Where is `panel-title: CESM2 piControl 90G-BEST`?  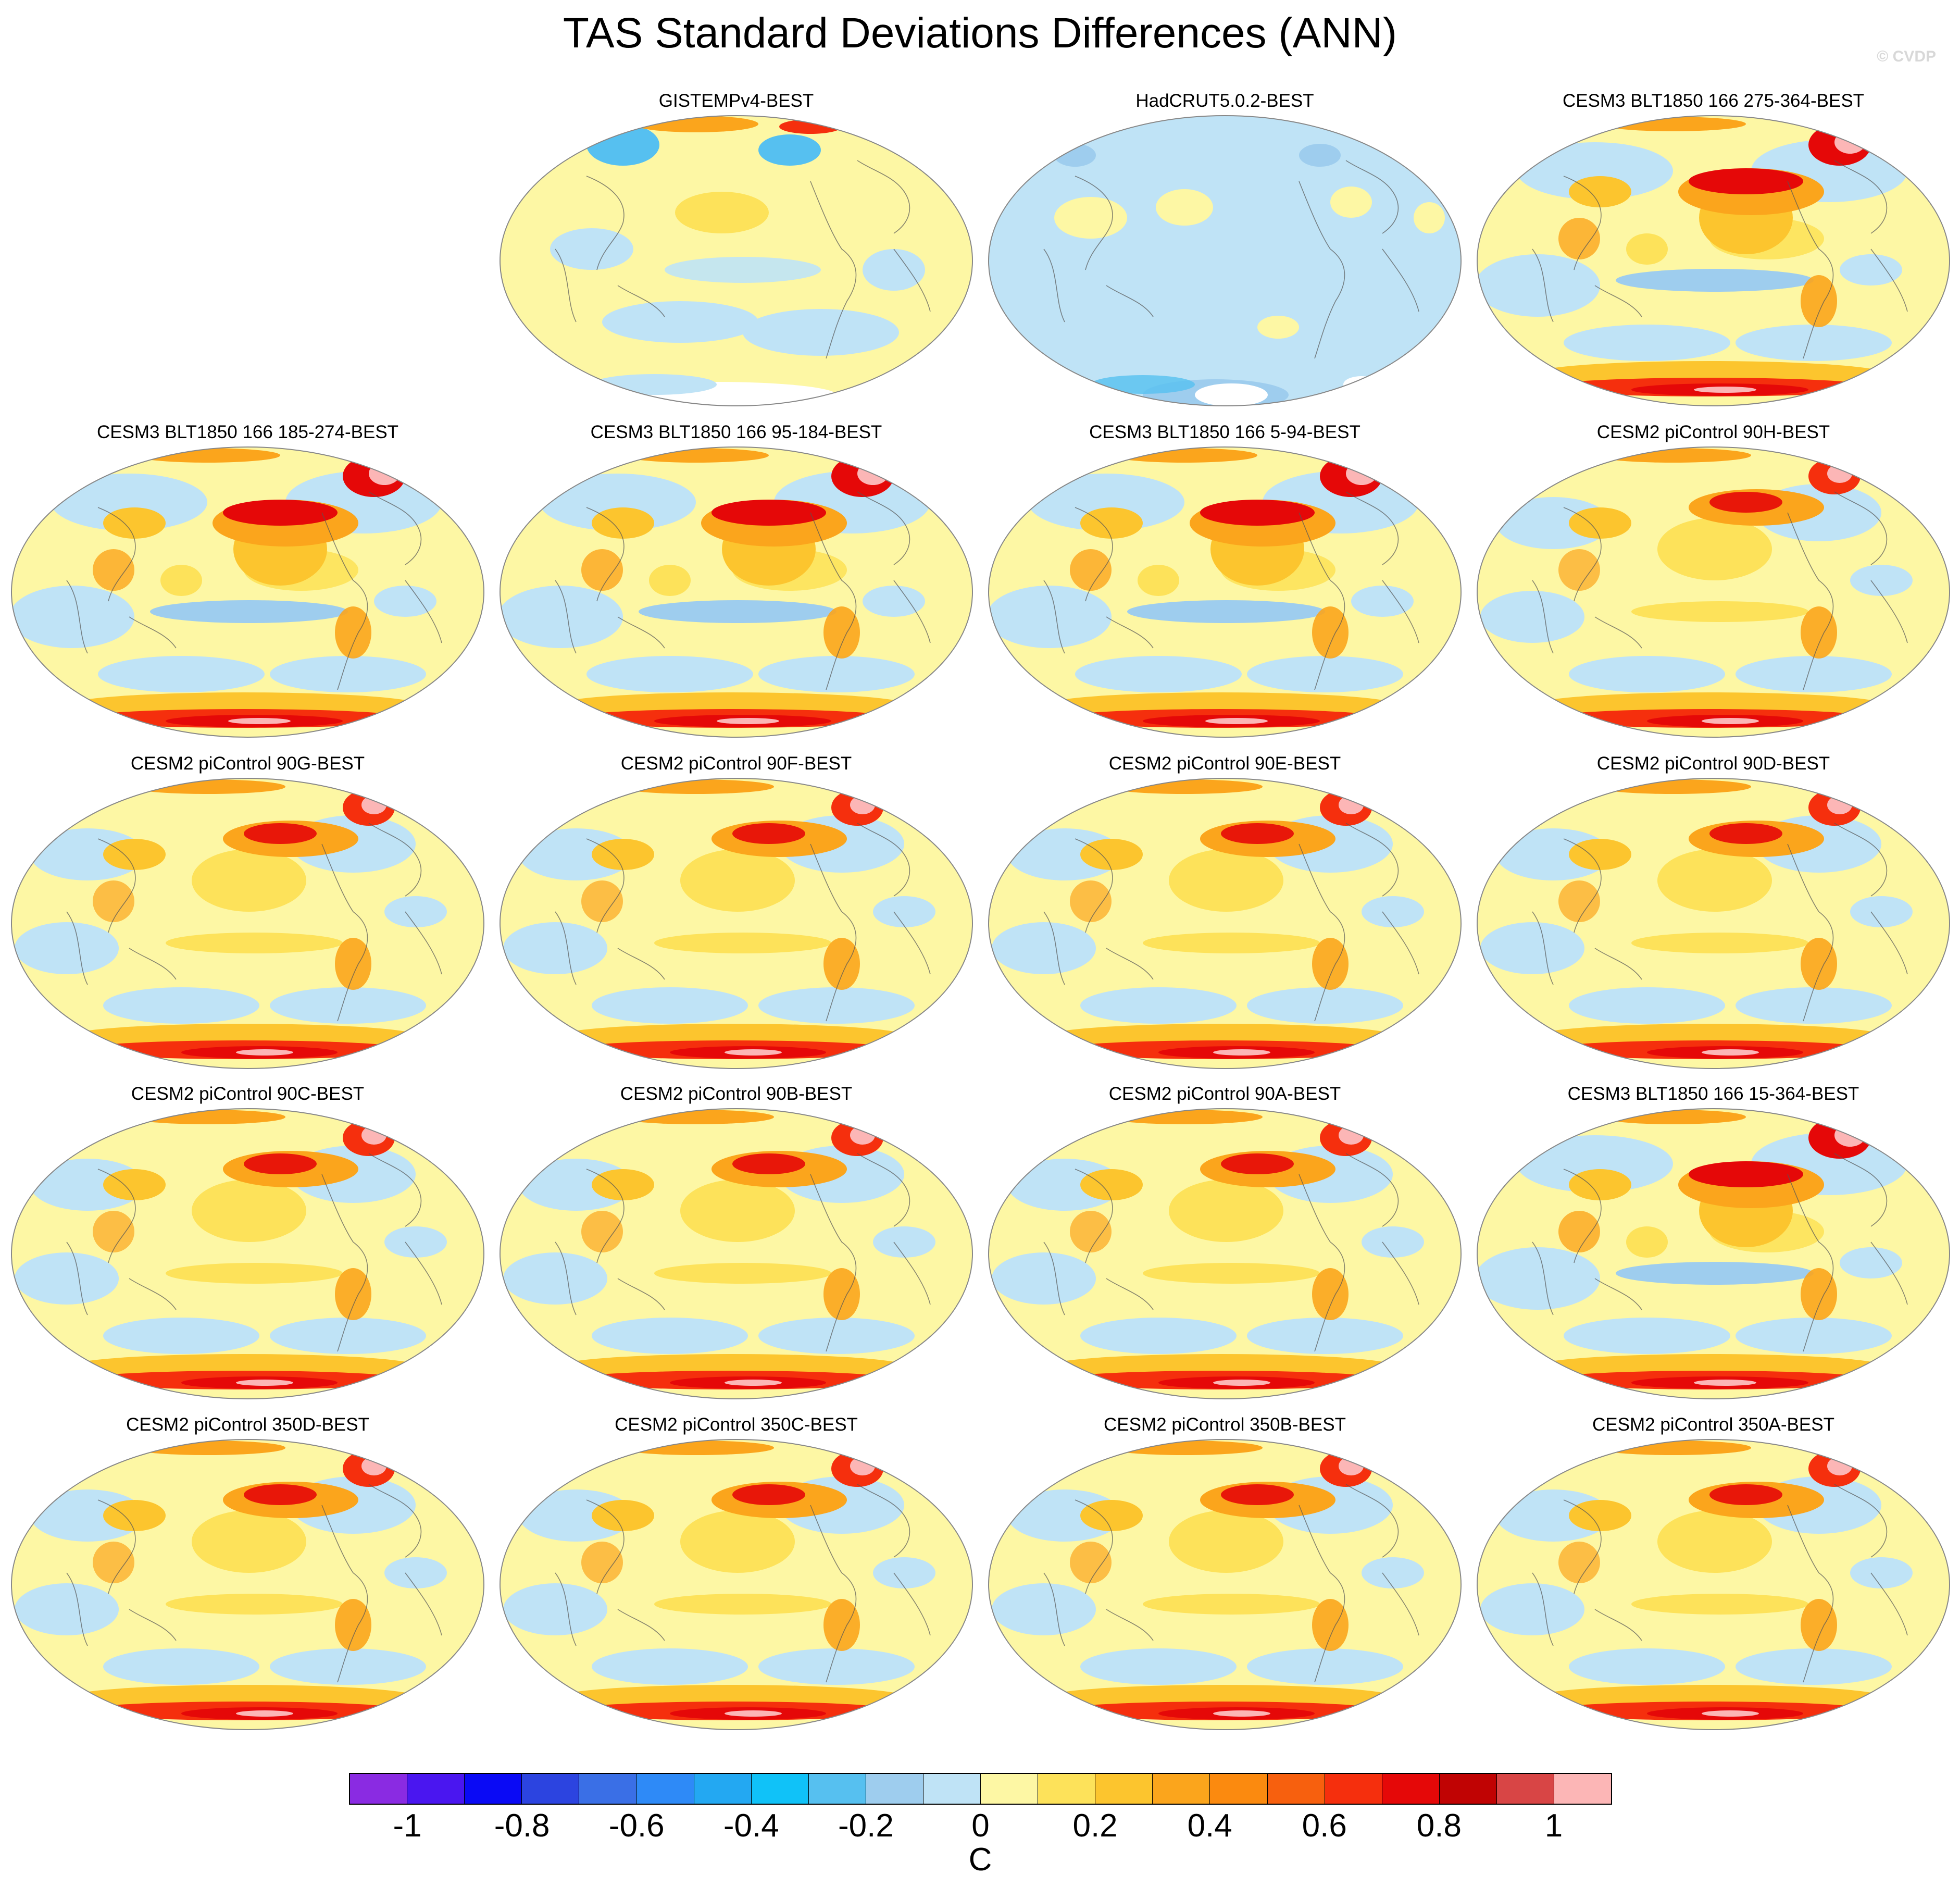
panel-title: CESM2 piControl 90G-BEST is located at coordinates (248, 764).